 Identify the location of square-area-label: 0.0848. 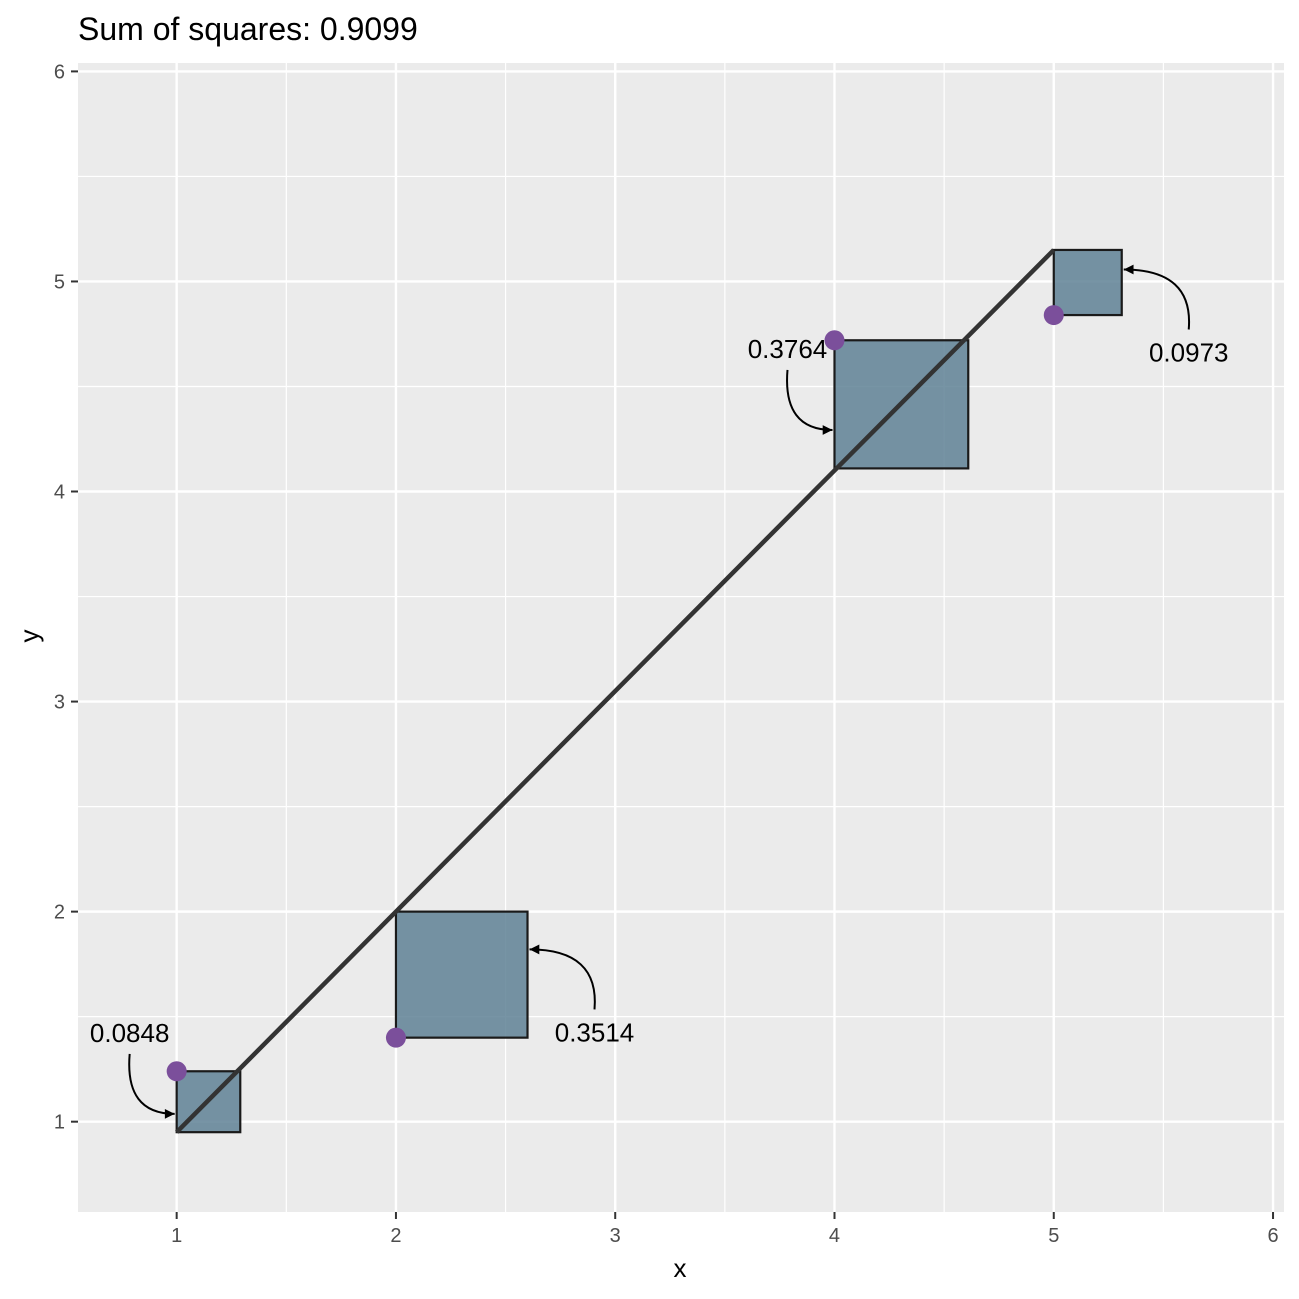
(130, 1033).